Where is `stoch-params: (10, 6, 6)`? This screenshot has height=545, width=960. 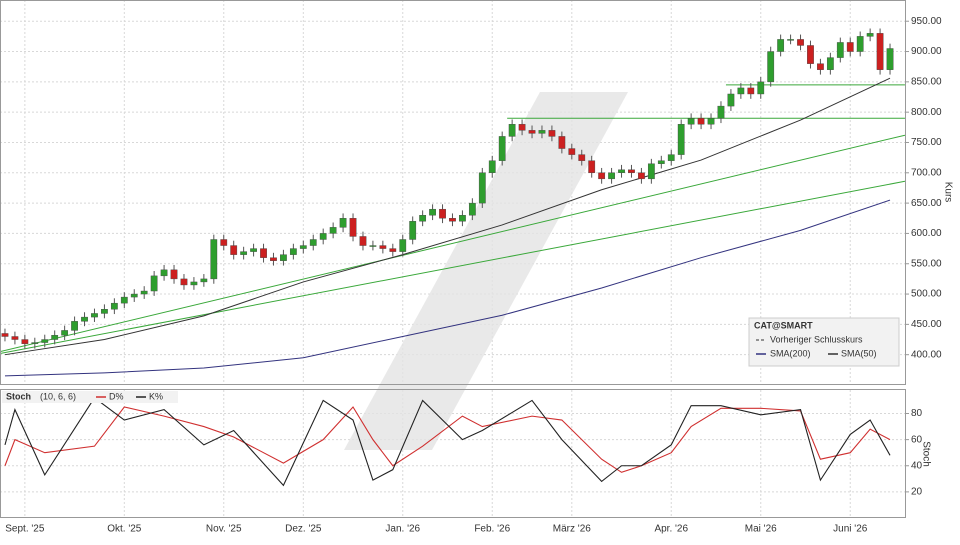 stoch-params: (10, 6, 6) is located at coordinates (58, 396).